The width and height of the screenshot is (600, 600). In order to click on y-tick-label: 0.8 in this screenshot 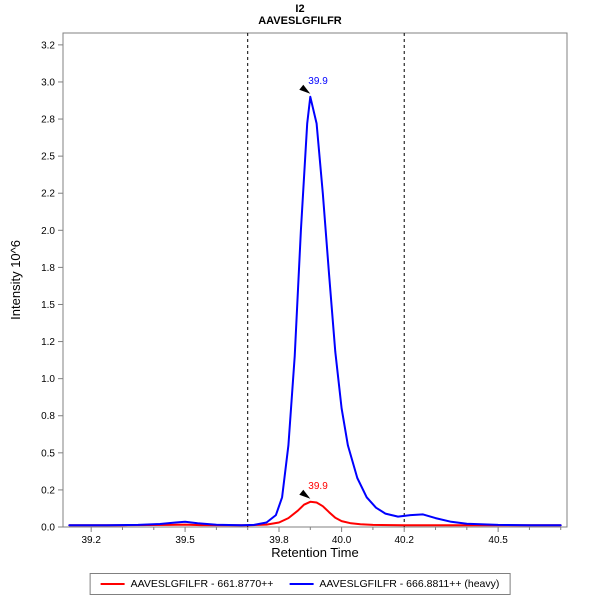, I will do `click(48, 416)`.